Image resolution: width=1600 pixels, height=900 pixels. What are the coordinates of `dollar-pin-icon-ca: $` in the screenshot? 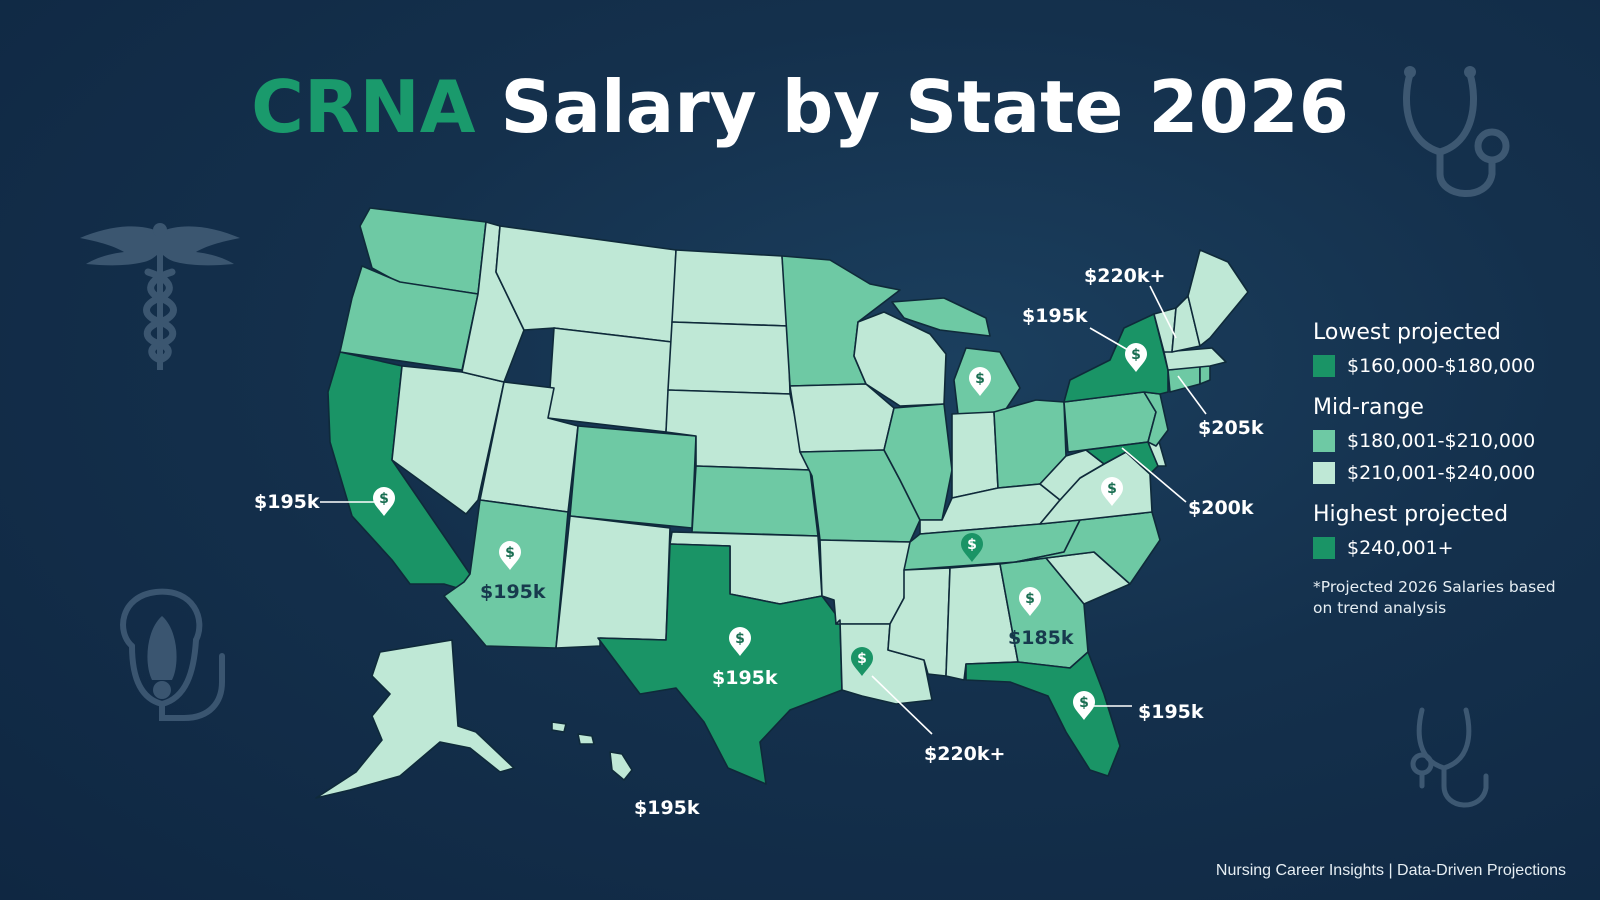 It's located at (384, 501).